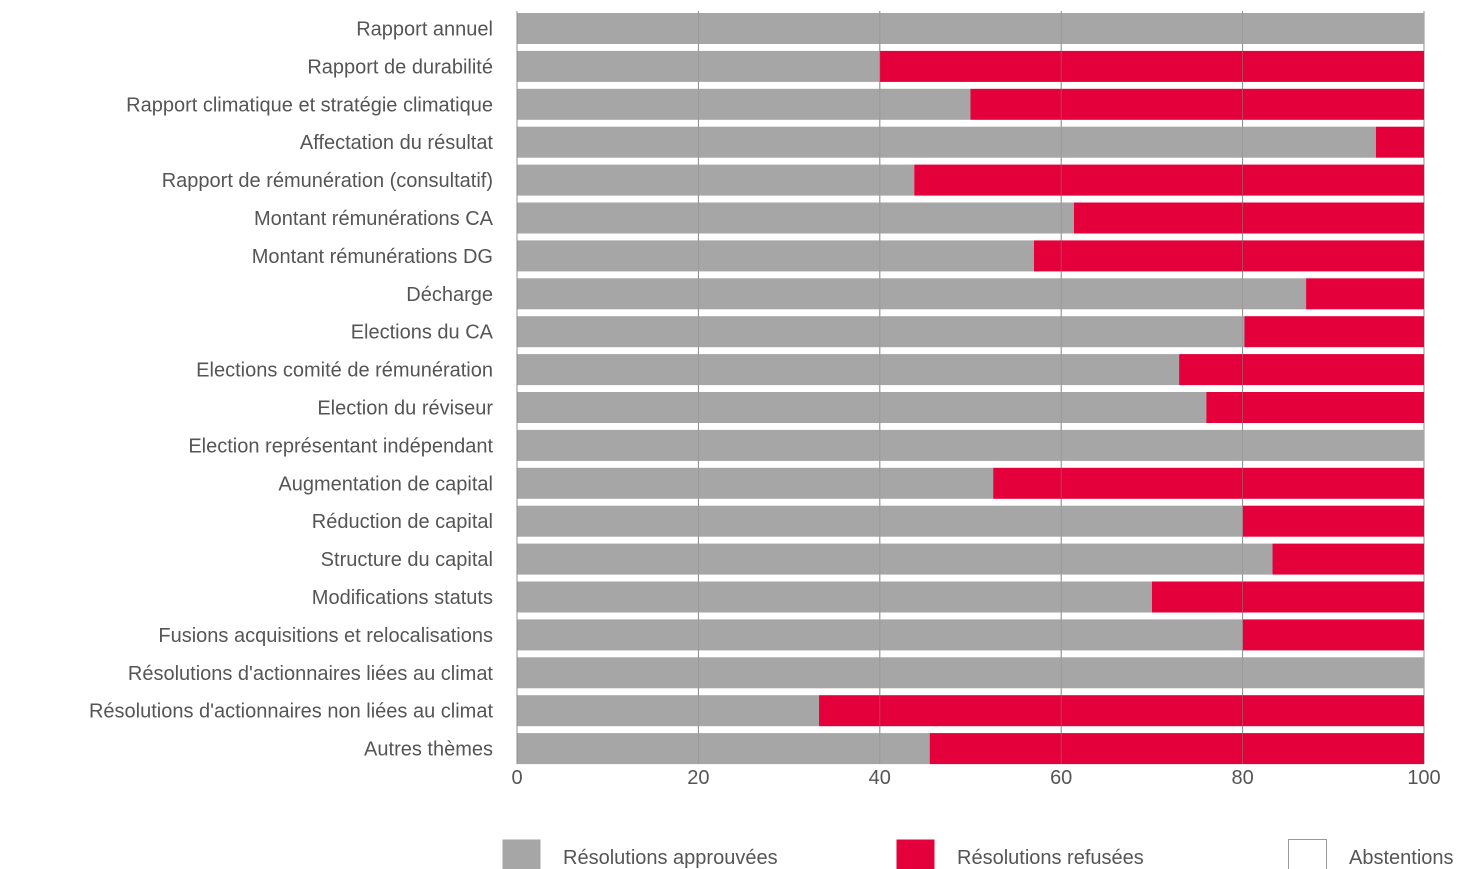  Describe the element at coordinates (516, 778) in the screenshot. I see `x-tick-label: 0` at that location.